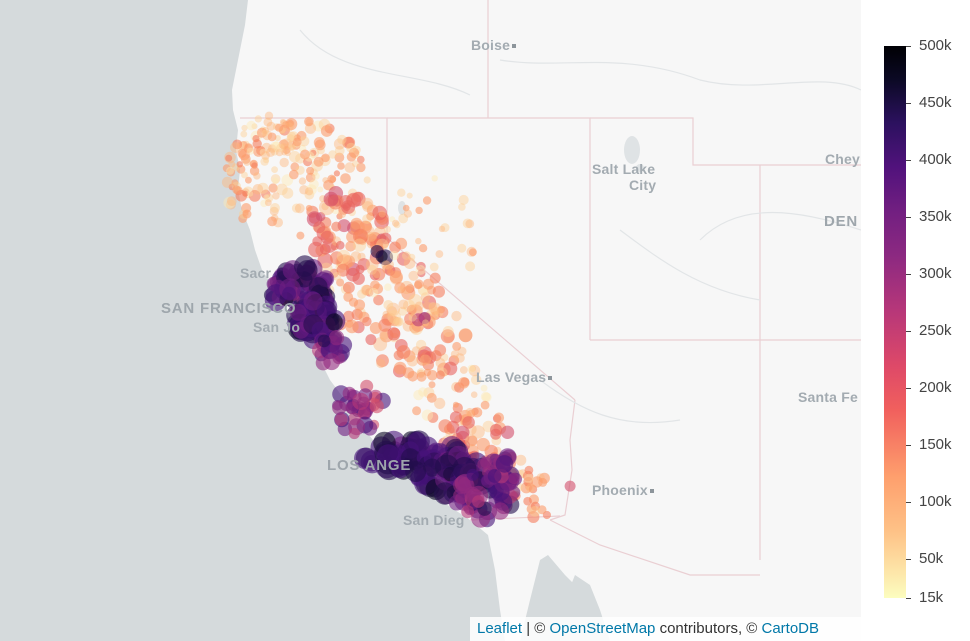 Image resolution: width=970 pixels, height=641 pixels. What do you see at coordinates (550, 378) in the screenshot?
I see `city-dot` at bounding box center [550, 378].